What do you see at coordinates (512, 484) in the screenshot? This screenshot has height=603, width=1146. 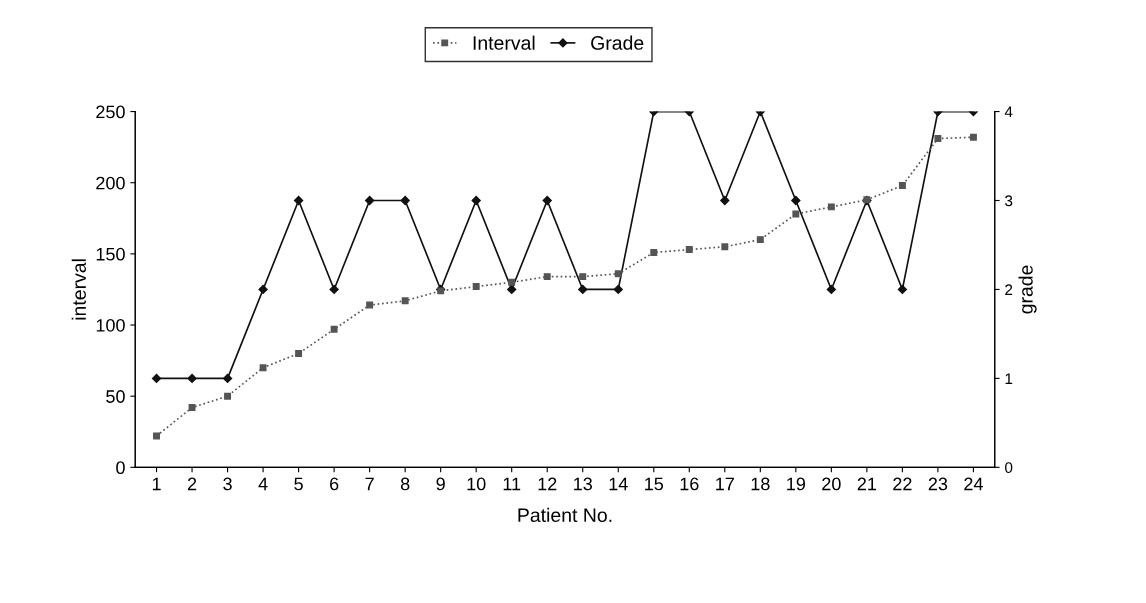 I see `x-tick-label: 11` at bounding box center [512, 484].